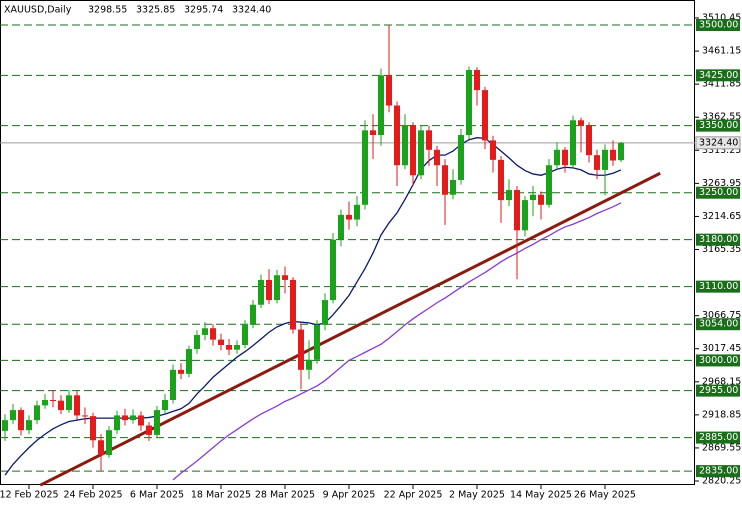  Describe the element at coordinates (203, 10) in the screenshot. I see `ohlc-value: 3295.74` at that location.